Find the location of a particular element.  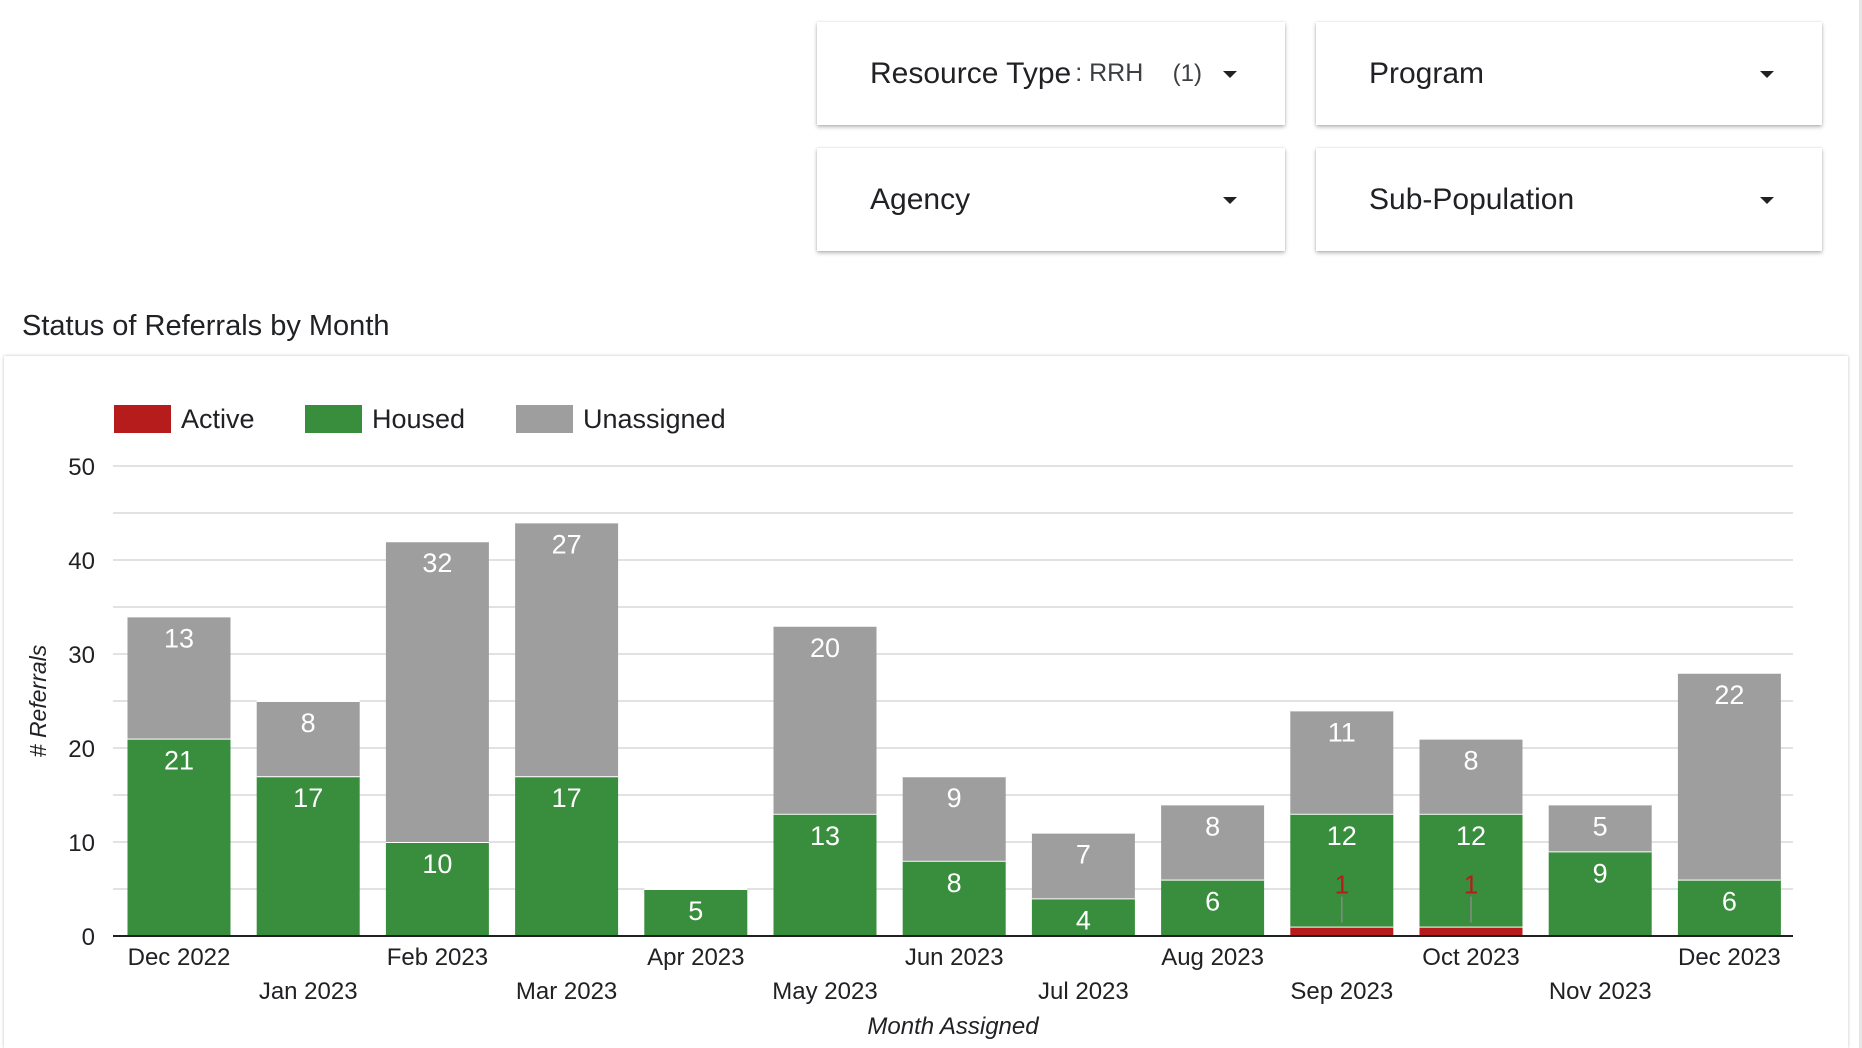

data-label-housed: 13 is located at coordinates (825, 836).